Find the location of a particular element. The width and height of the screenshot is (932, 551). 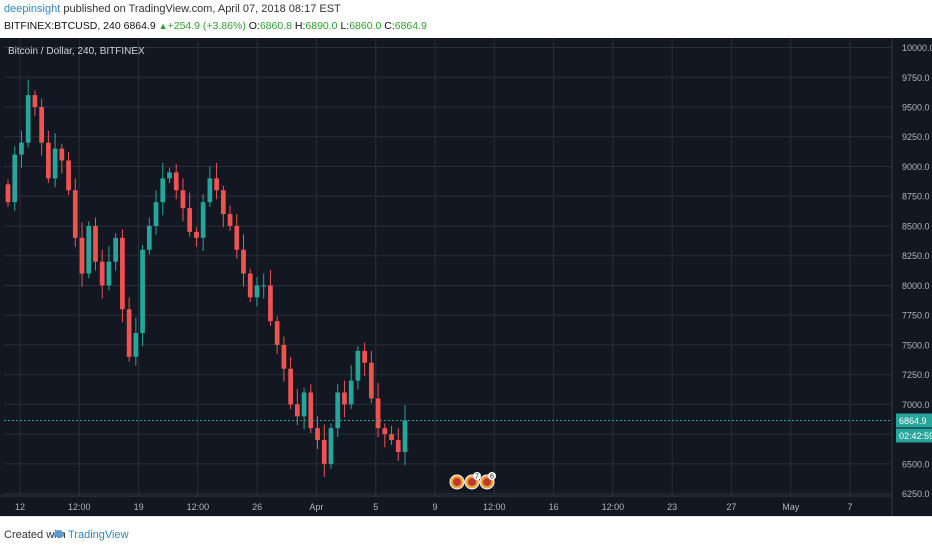

y-tick-label: 6250.0 is located at coordinates (916, 494).